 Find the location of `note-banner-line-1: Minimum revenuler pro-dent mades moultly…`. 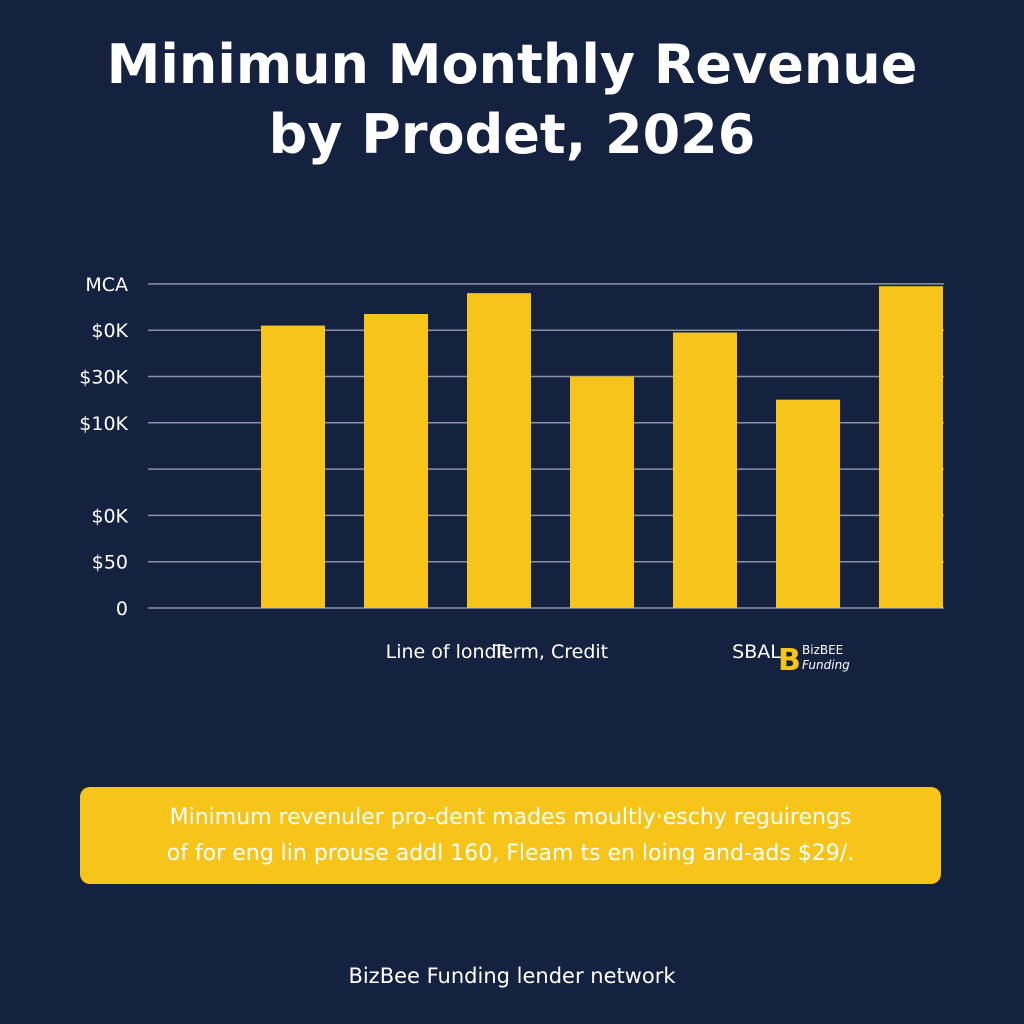

note-banner-line-1: Minimum revenuler pro-dent mades moultly… is located at coordinates (510, 817).